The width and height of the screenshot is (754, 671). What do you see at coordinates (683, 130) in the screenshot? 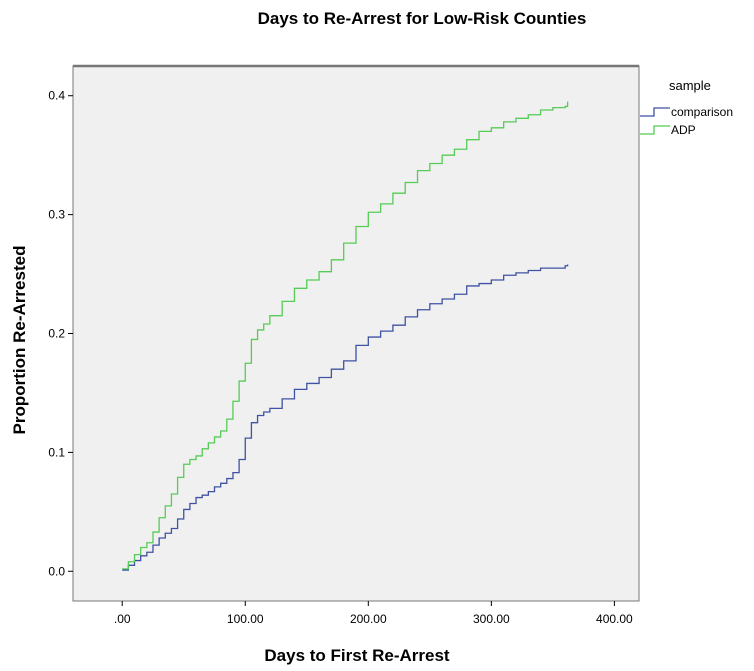
I see `legend-label: ADP` at bounding box center [683, 130].